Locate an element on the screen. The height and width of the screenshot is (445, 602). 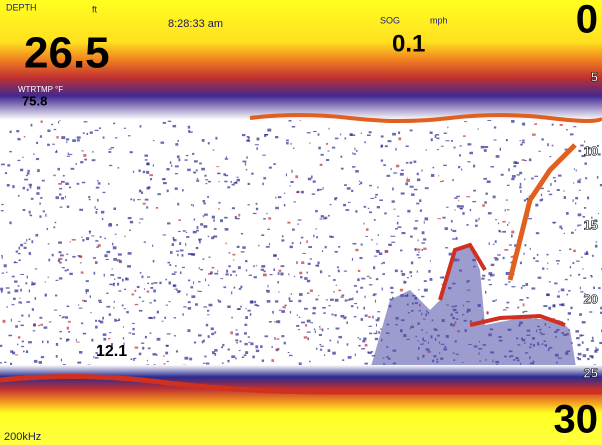
bottom-line is located at coordinates (301, 384).